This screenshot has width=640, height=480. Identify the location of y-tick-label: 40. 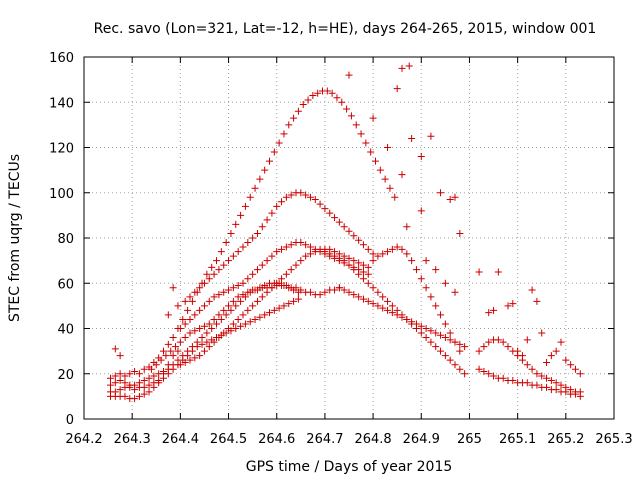
(65, 330).